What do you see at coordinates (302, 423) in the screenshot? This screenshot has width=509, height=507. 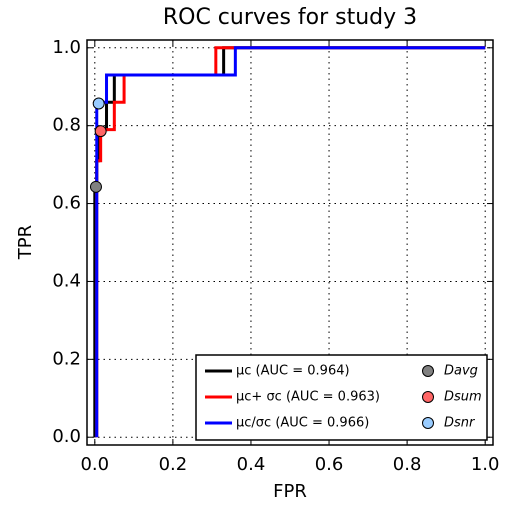 I see `legend-label: μc/σc (AUC = 0.966)` at bounding box center [302, 423].